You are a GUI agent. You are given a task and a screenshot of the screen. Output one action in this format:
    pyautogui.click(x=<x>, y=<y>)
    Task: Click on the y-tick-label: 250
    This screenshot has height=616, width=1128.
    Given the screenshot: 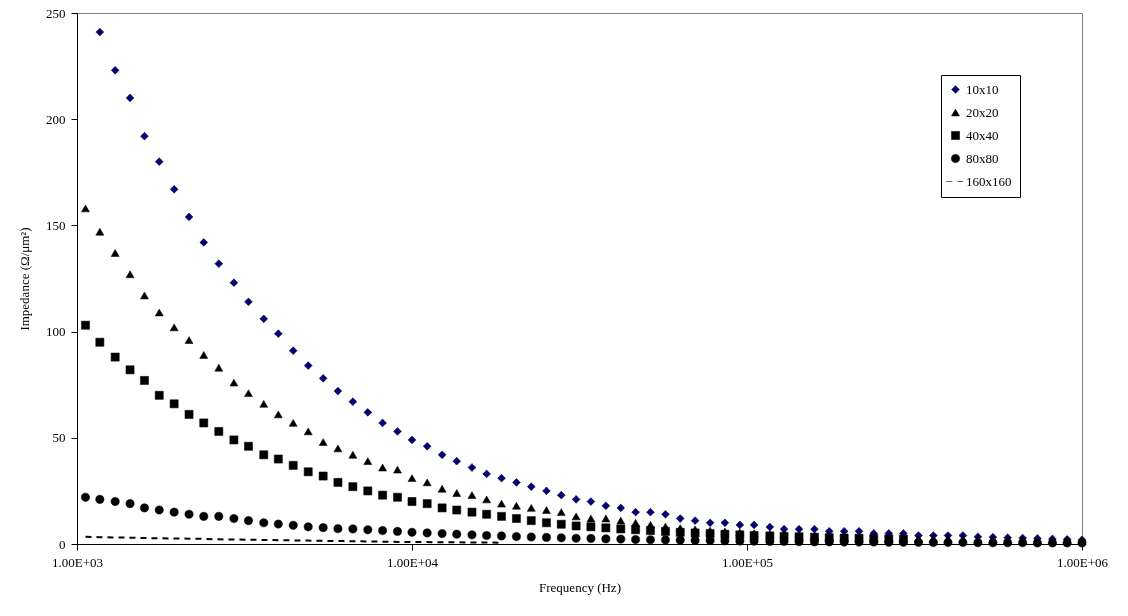 What is the action you would take?
    pyautogui.click(x=56, y=13)
    